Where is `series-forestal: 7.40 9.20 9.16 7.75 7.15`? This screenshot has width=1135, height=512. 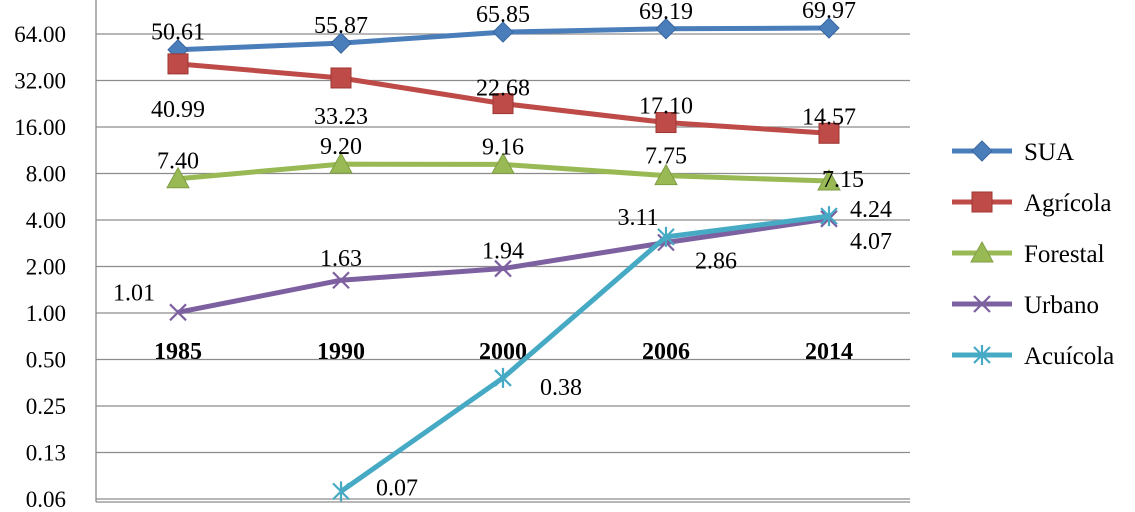
series-forestal: 7.40 9.20 9.16 7.75 7.15 is located at coordinates (510, 163).